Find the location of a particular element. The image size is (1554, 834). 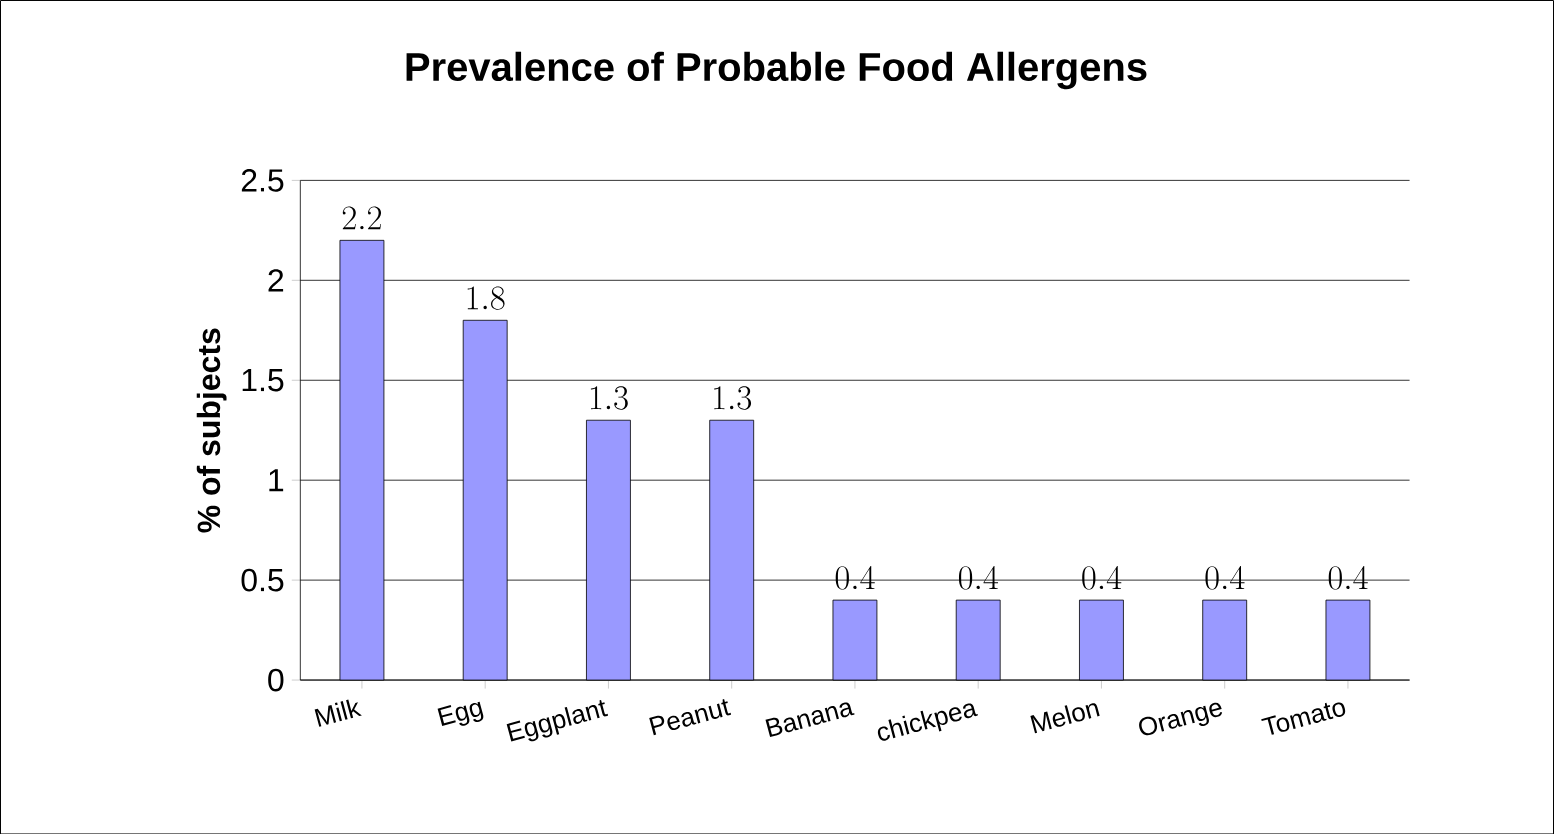

x-tick-label: Peanut is located at coordinates (690, 717).